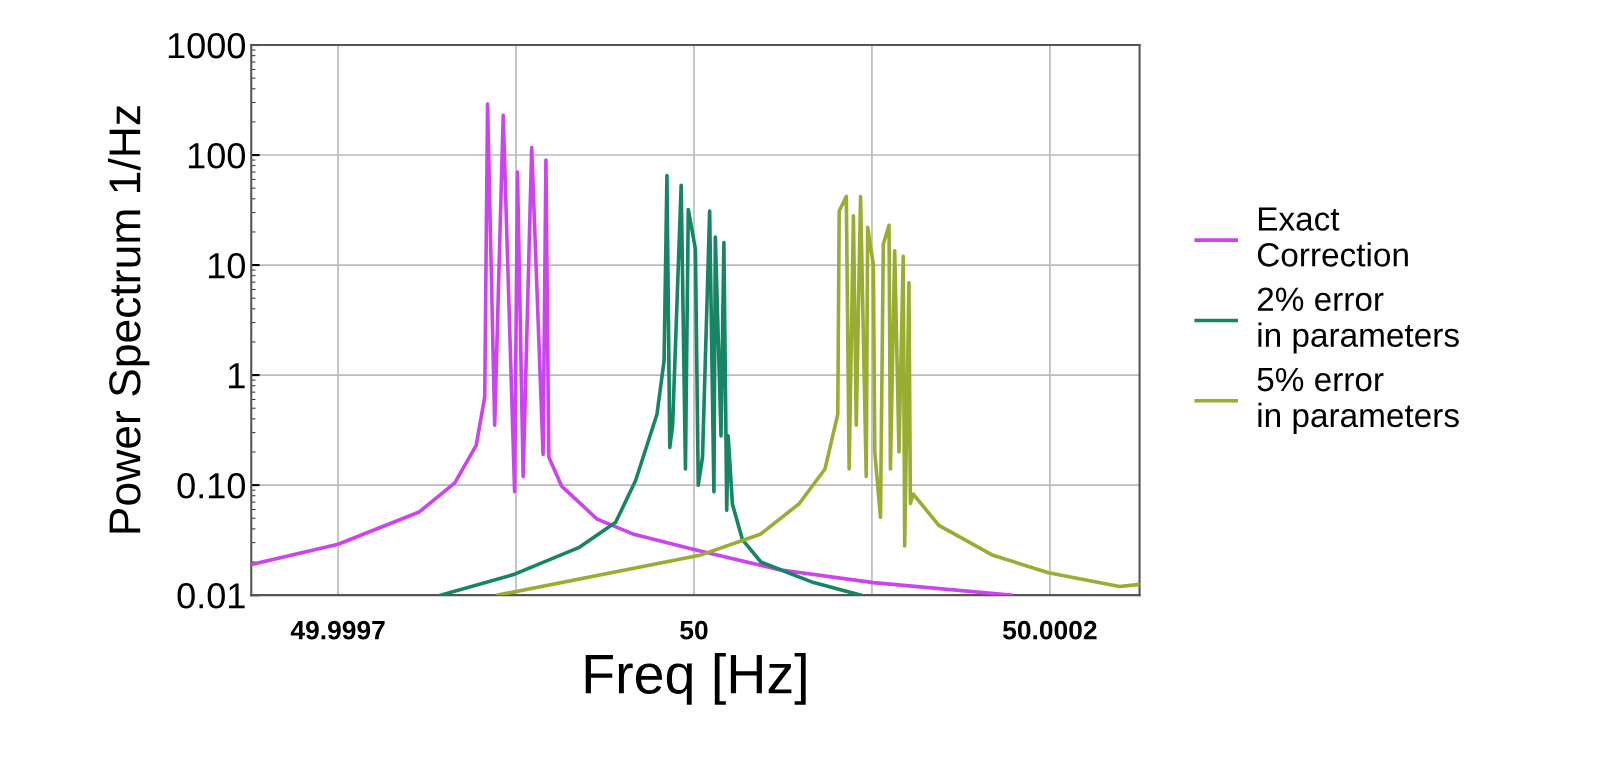 The width and height of the screenshot is (1621, 763). What do you see at coordinates (216, 155) in the screenshot?
I see `y-tick-label: 100` at bounding box center [216, 155].